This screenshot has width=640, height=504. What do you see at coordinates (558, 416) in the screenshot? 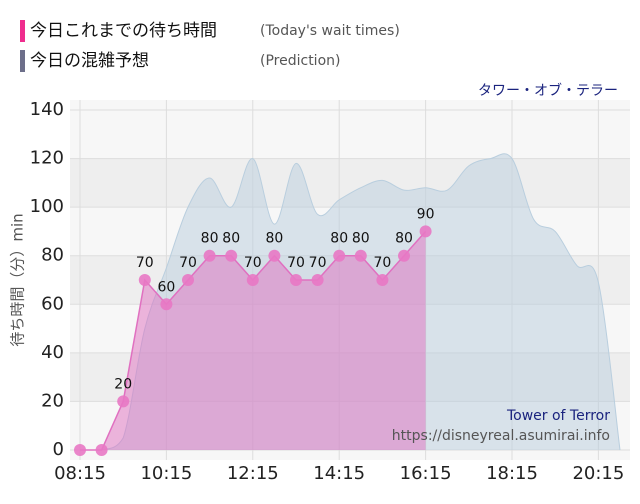
I see `watermark: Tower of Terror` at bounding box center [558, 416].